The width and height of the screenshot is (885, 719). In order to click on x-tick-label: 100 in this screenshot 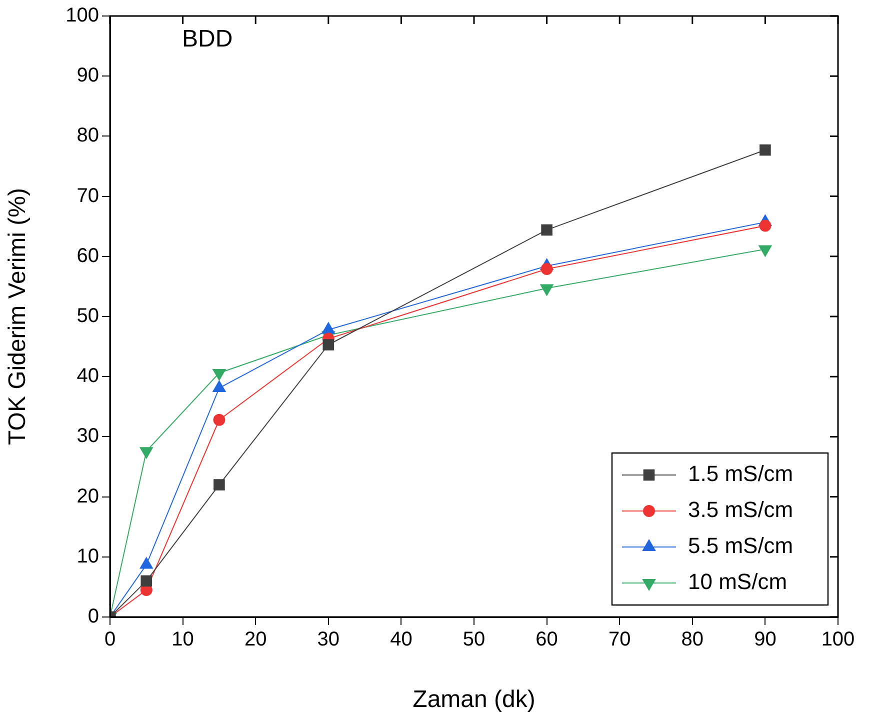, I will do `click(838, 639)`.